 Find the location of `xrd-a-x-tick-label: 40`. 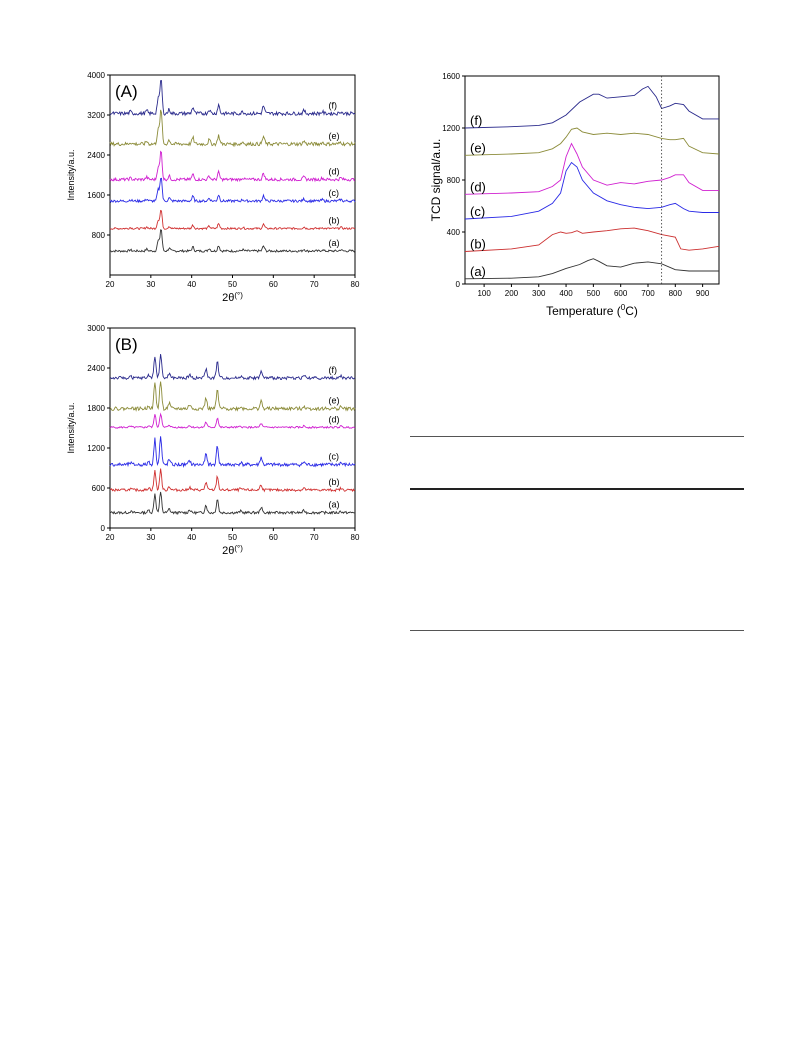

xrd-a-x-tick-label: 40 is located at coordinates (191, 284).